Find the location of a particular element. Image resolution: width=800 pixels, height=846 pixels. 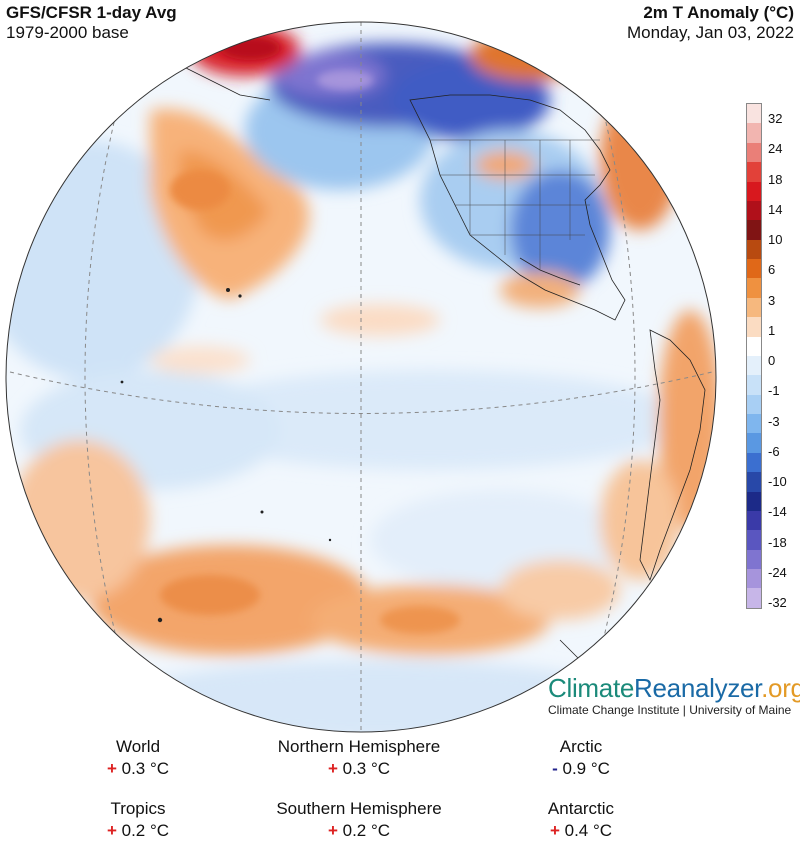

legend-tick-label: 18 is located at coordinates (775, 179).